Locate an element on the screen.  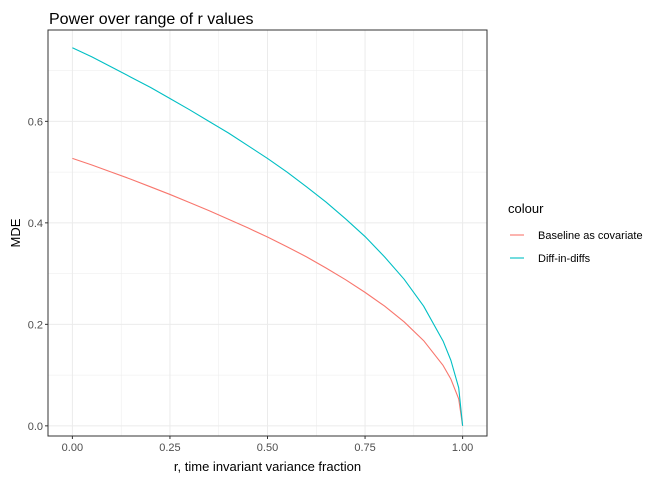
x-axis: 0.00 0.25 0.50 0.75 1.00 is located at coordinates (267, 445).